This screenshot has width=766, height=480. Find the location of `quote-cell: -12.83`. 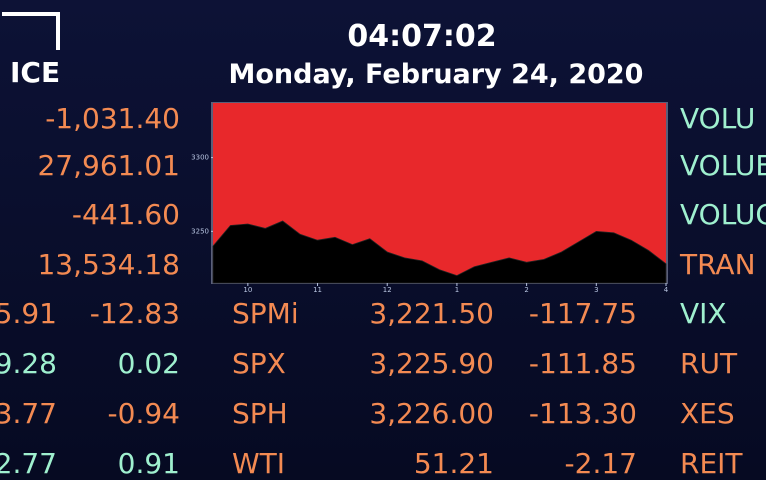

quote-cell: -12.83 is located at coordinates (135, 313).